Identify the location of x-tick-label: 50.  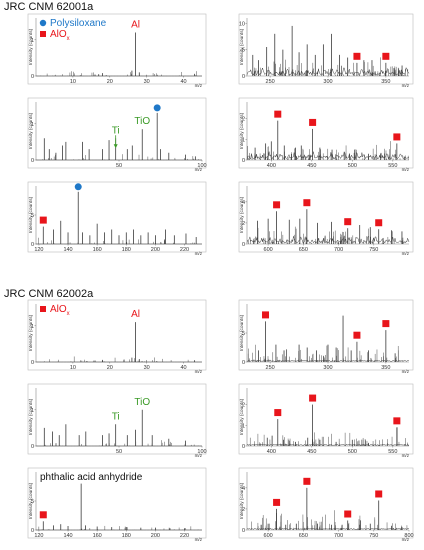
(119, 452).